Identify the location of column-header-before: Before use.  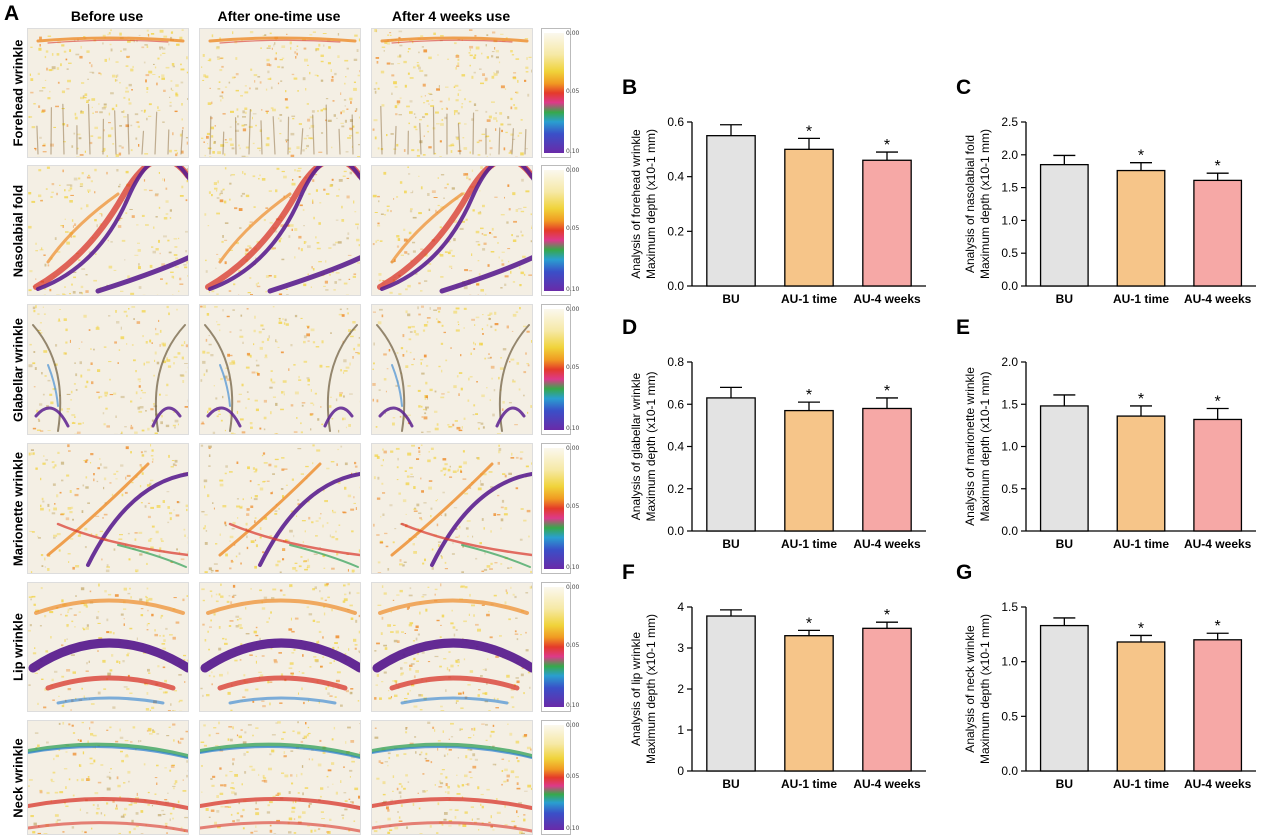
(107, 16).